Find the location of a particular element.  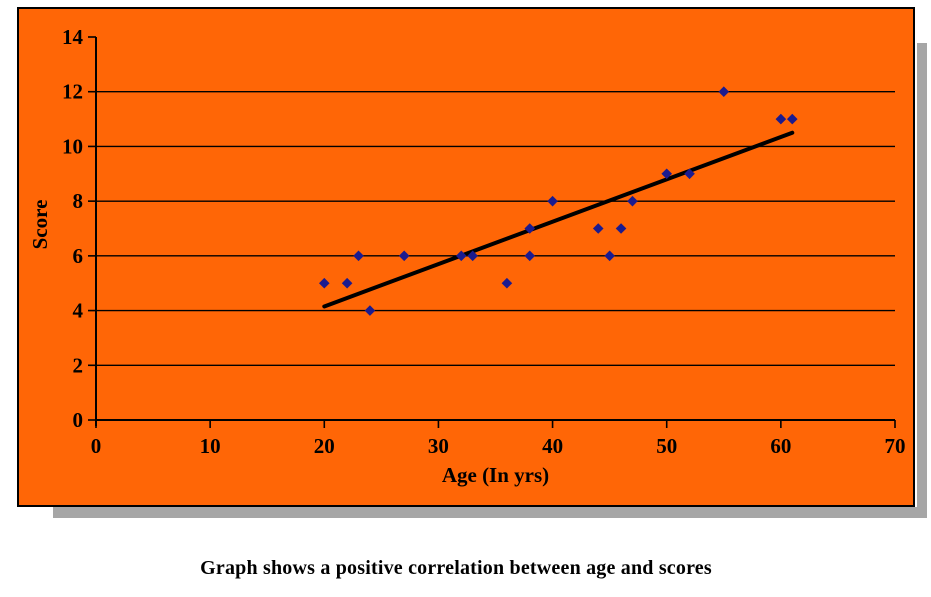

xtick-label: 0 is located at coordinates (96, 446).